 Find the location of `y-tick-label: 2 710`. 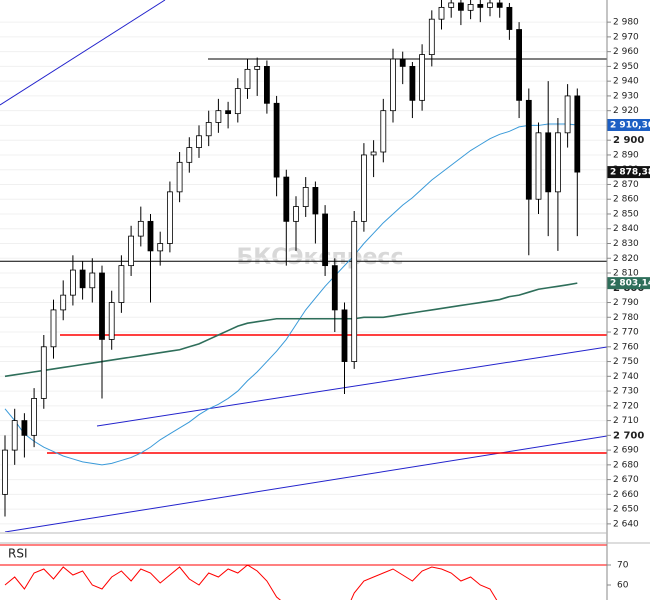

y-tick-label: 2 710 is located at coordinates (626, 421).